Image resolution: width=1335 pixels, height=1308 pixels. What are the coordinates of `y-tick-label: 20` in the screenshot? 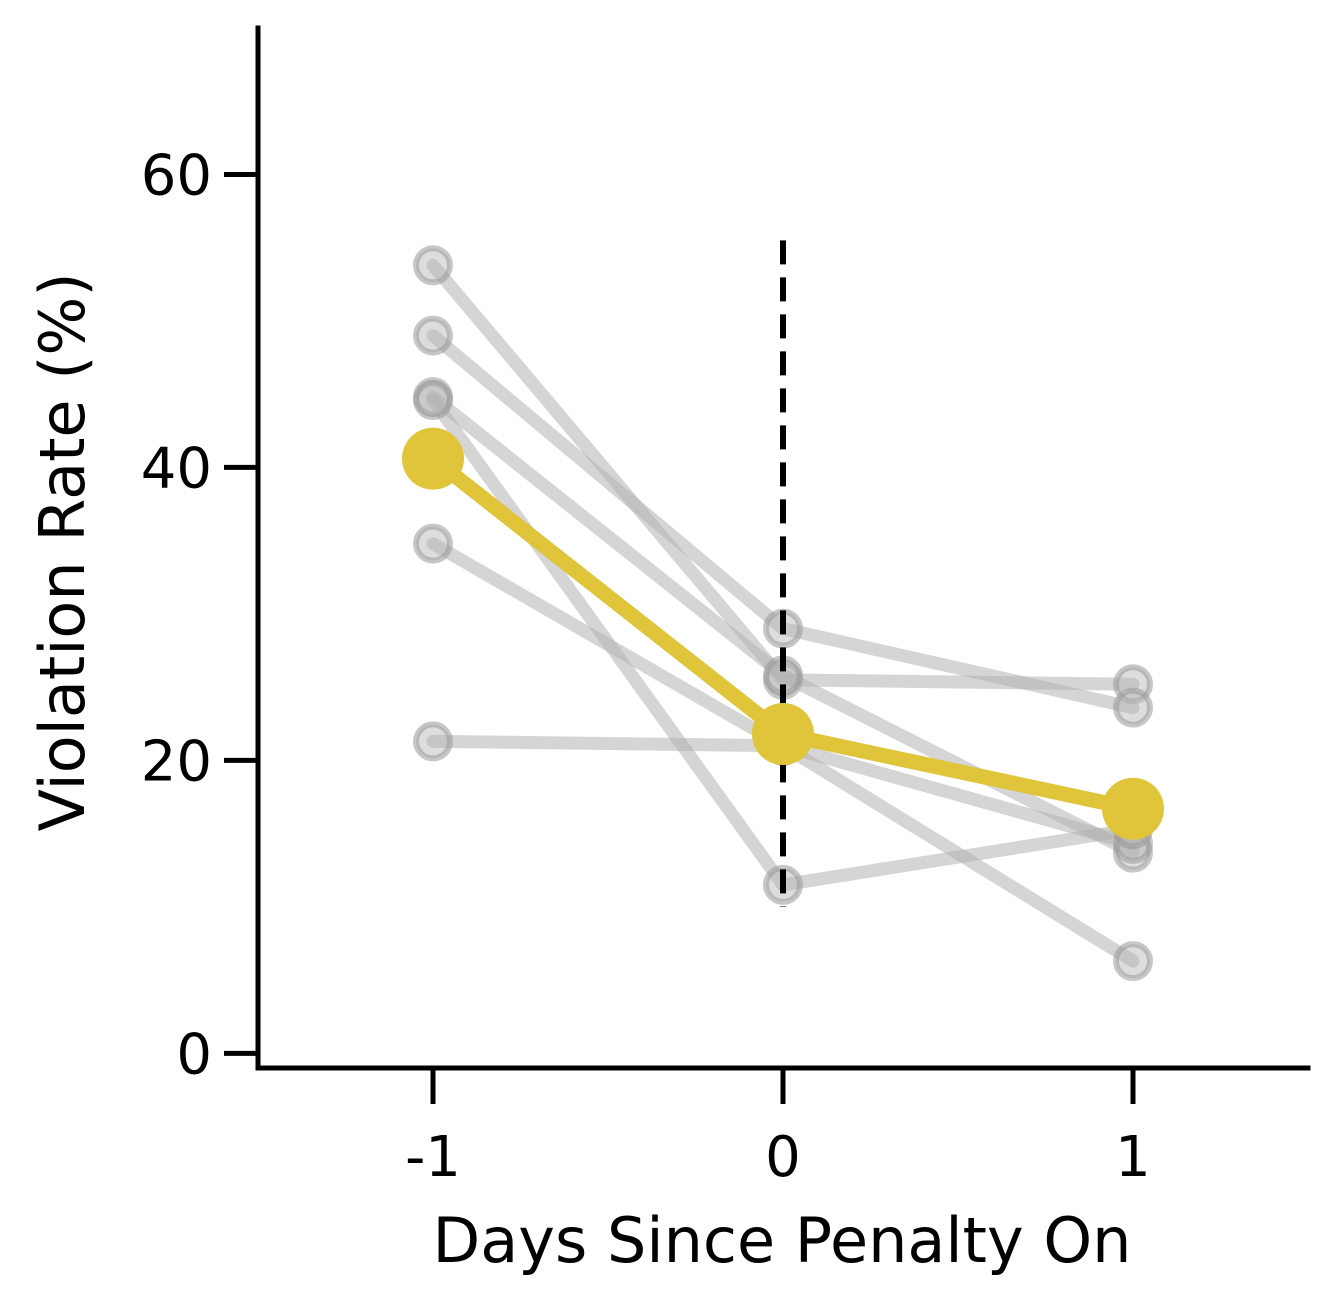 It's located at (176, 761).